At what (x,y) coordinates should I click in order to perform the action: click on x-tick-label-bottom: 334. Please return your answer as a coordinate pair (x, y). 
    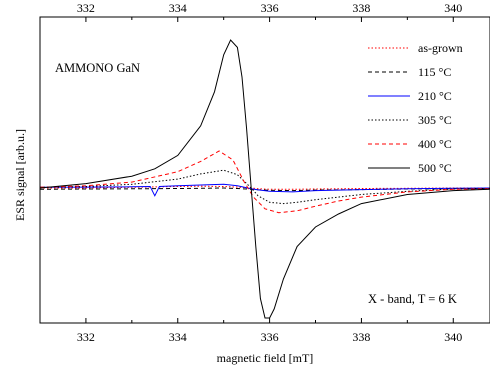
    Looking at the image, I should click on (178, 337).